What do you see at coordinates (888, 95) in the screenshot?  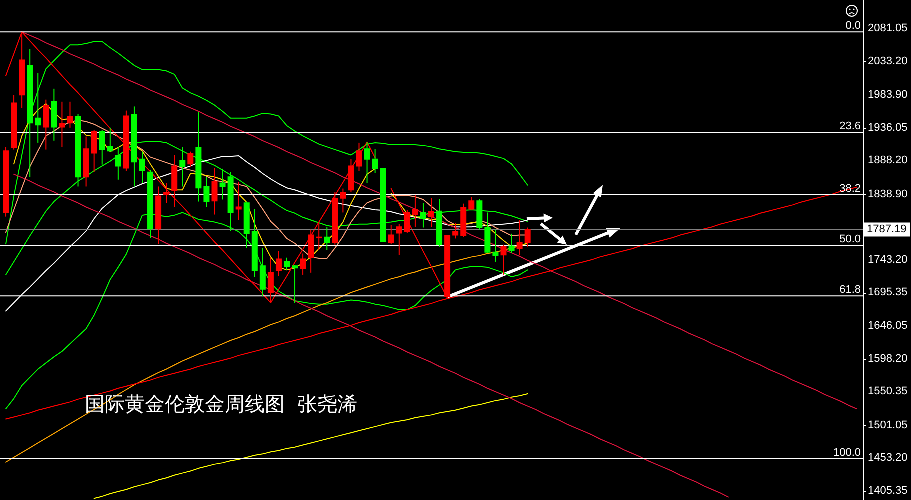 I see `y-tick-label: 1983.90` at bounding box center [888, 95].